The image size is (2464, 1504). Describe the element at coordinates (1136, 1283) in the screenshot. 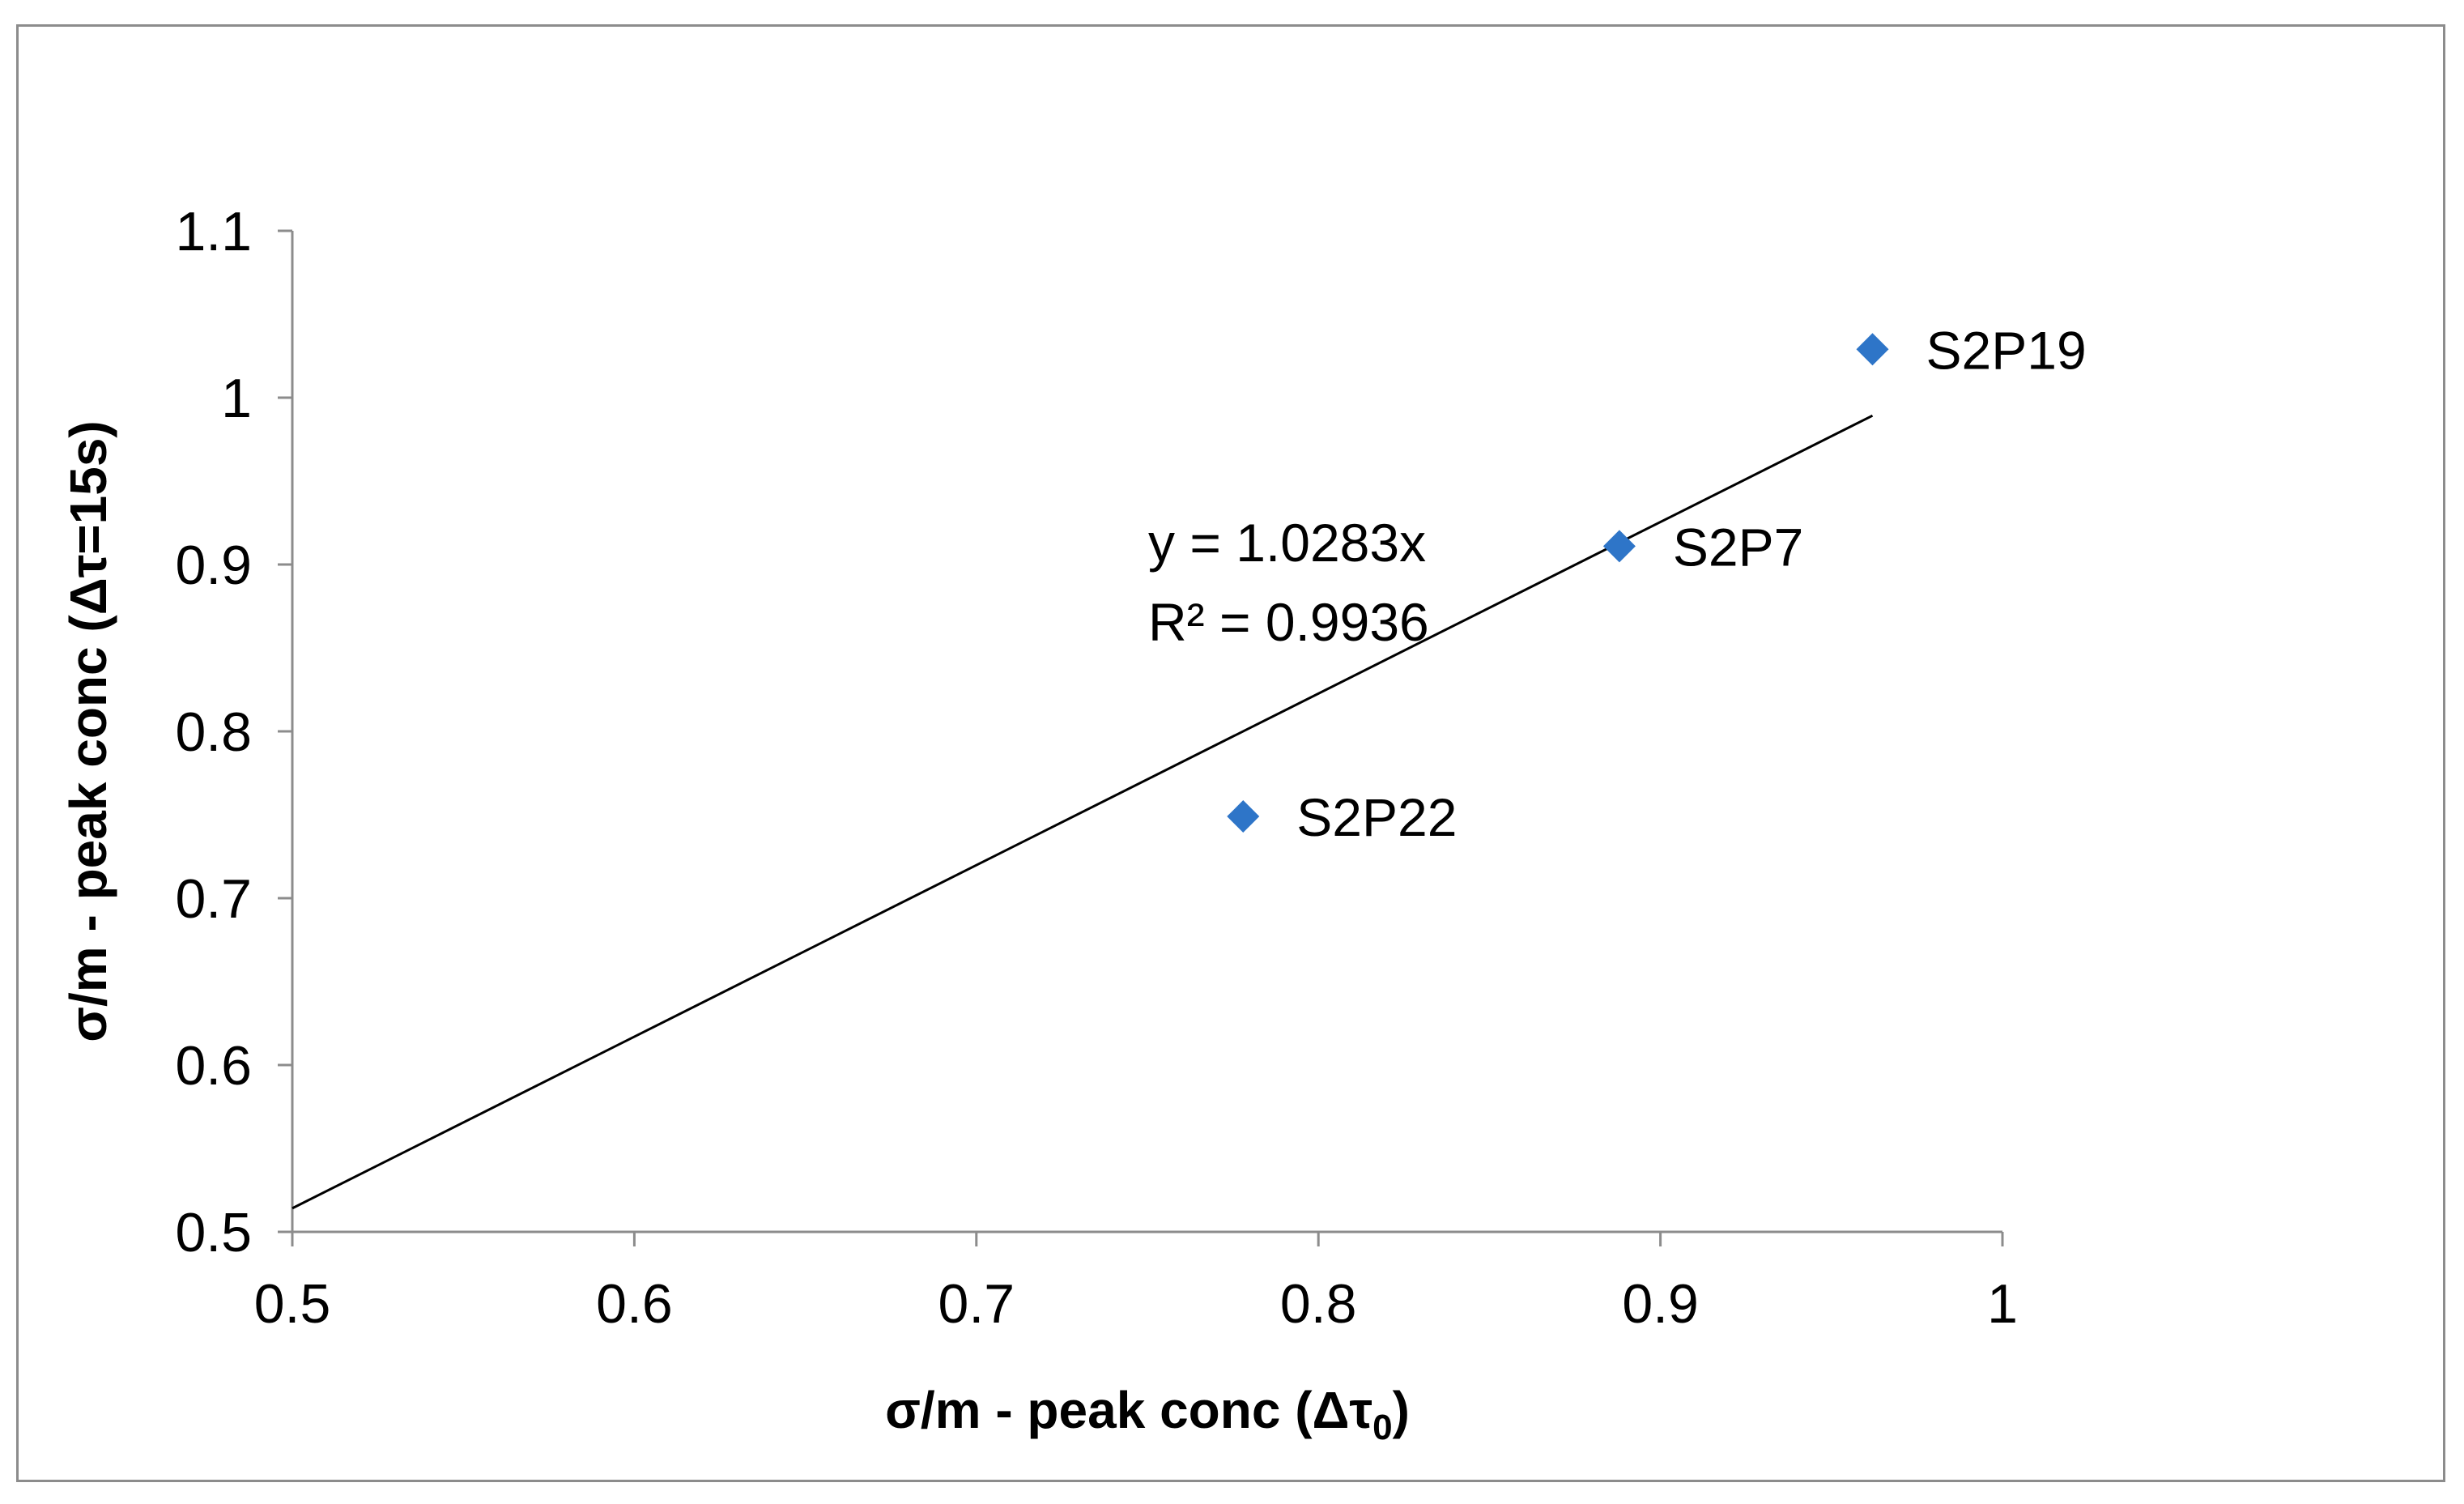

I see `x-axis-ticks: 0.5 0.6 0.7 0.8 0.9 1` at that location.